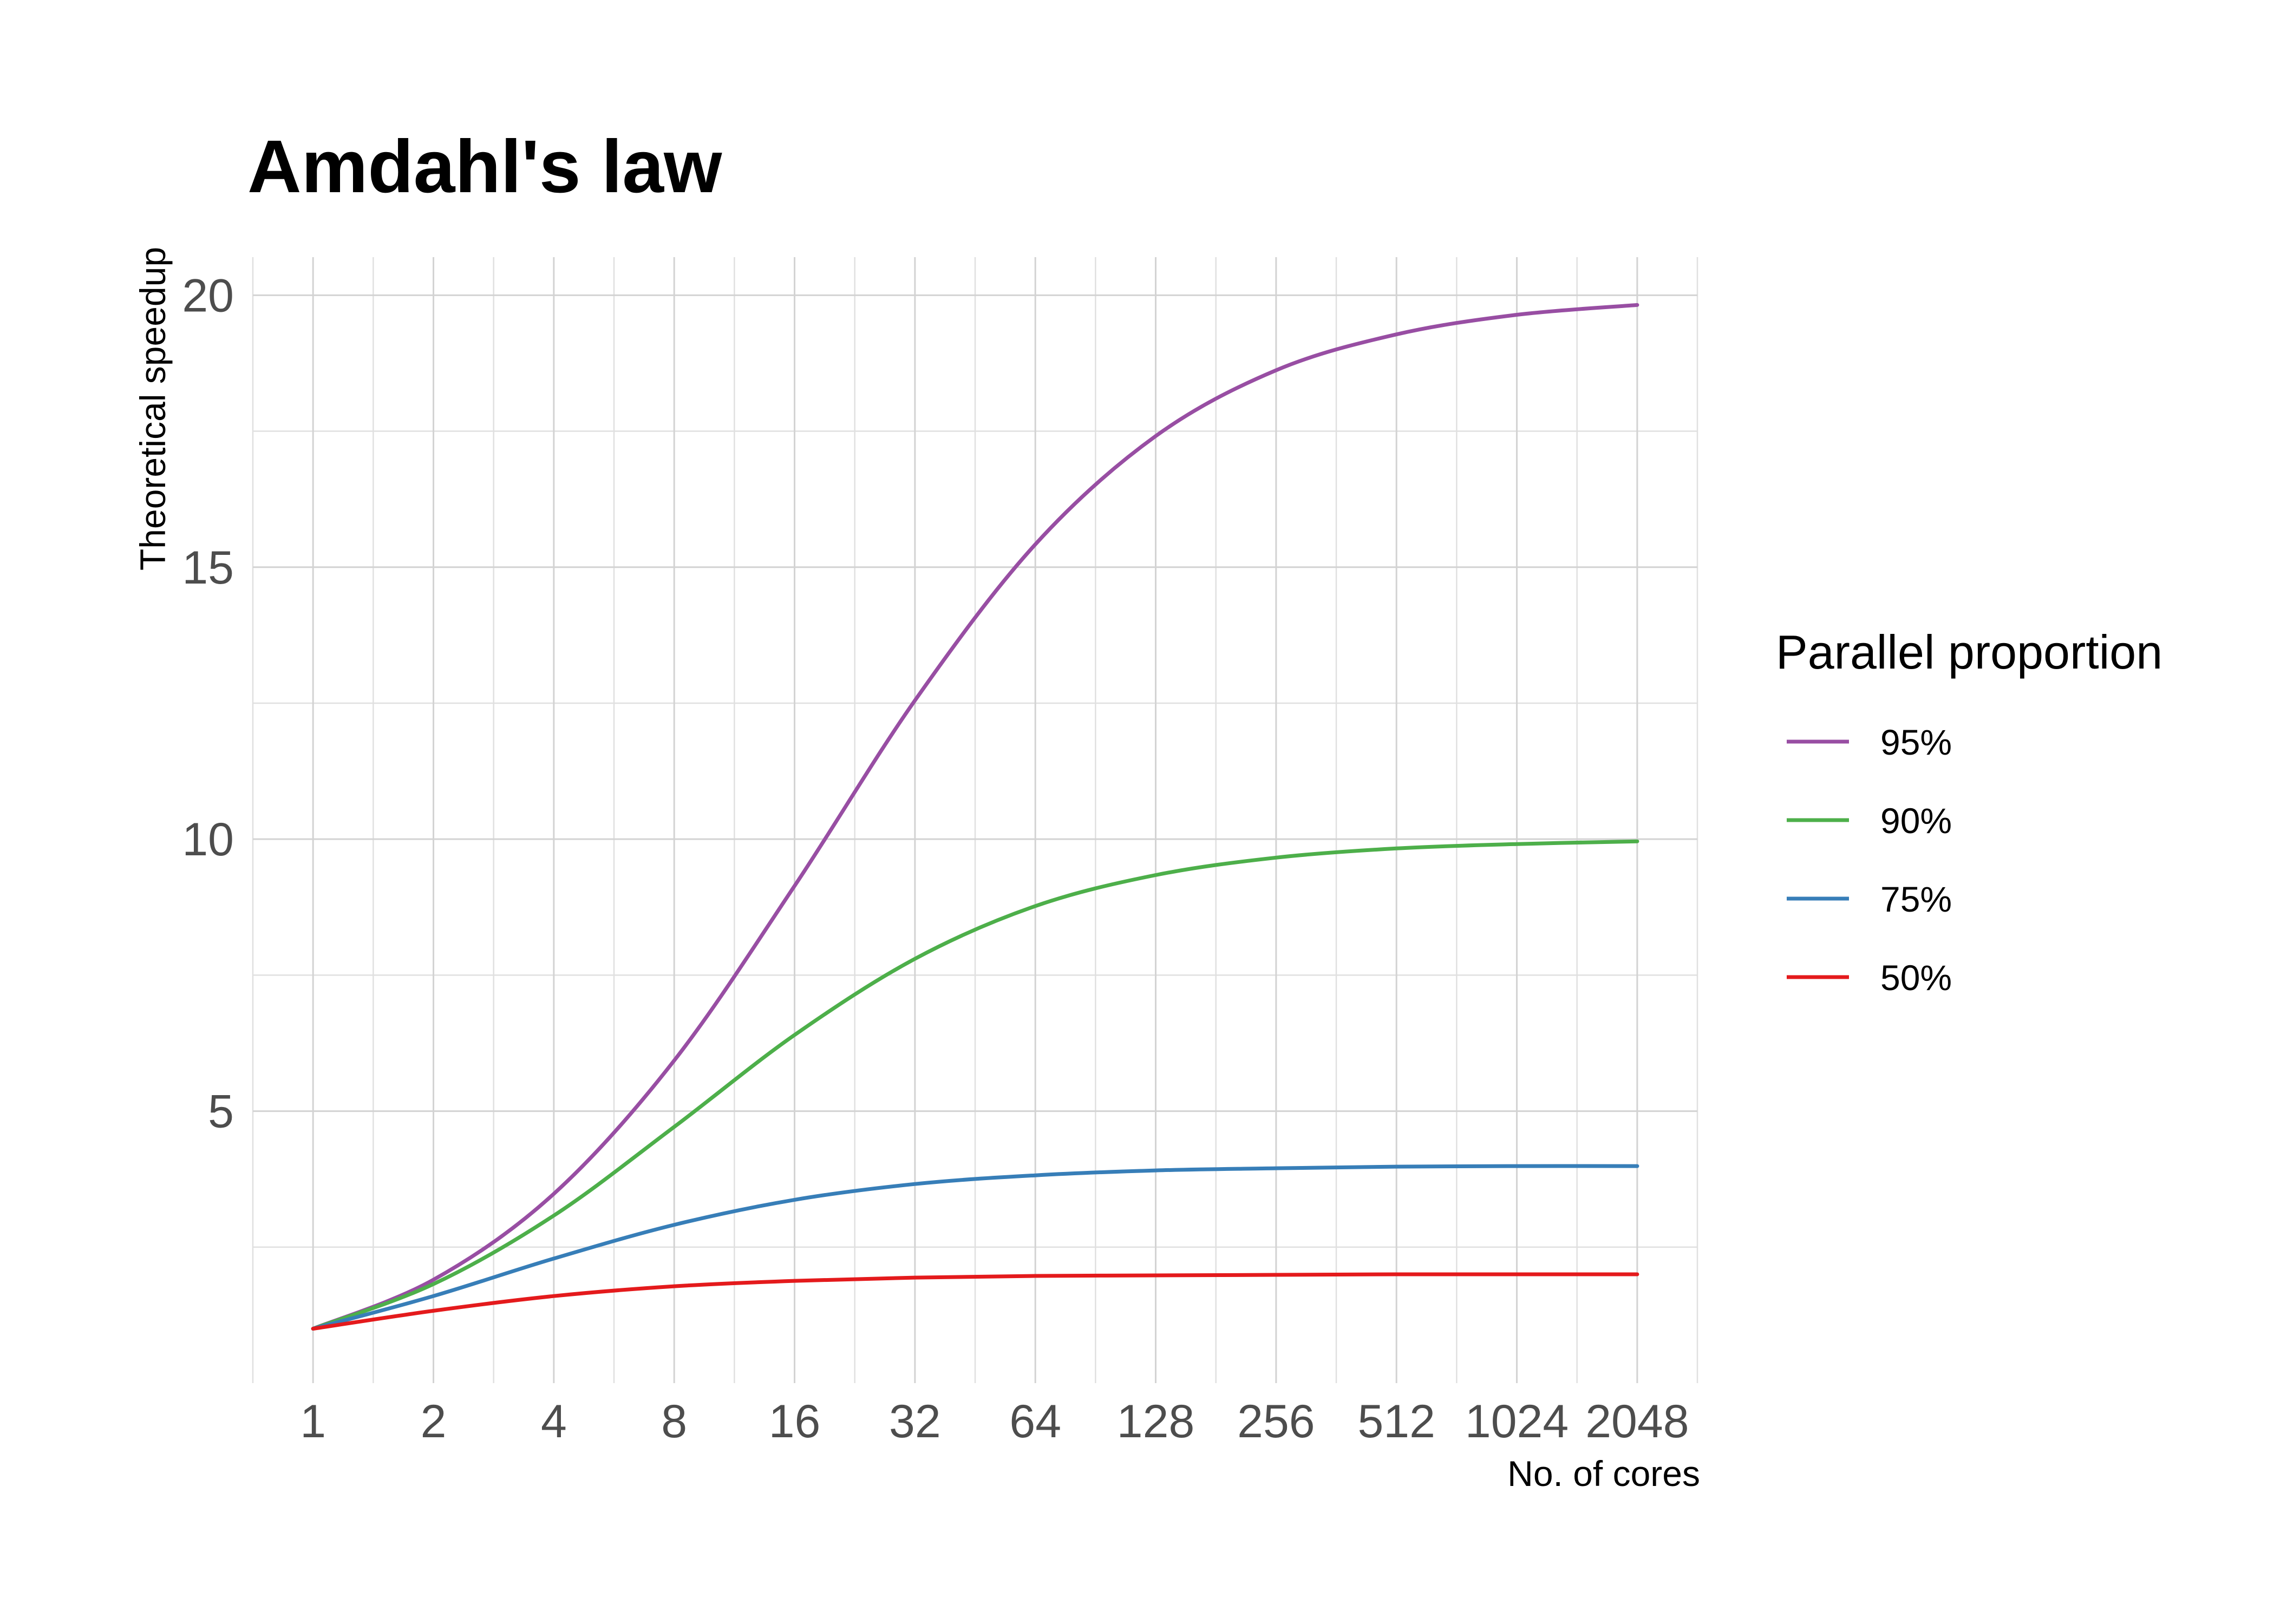 This screenshot has height=1624, width=2274. I want to click on y-tick-labels: 5 10 15 20, so click(208, 703).